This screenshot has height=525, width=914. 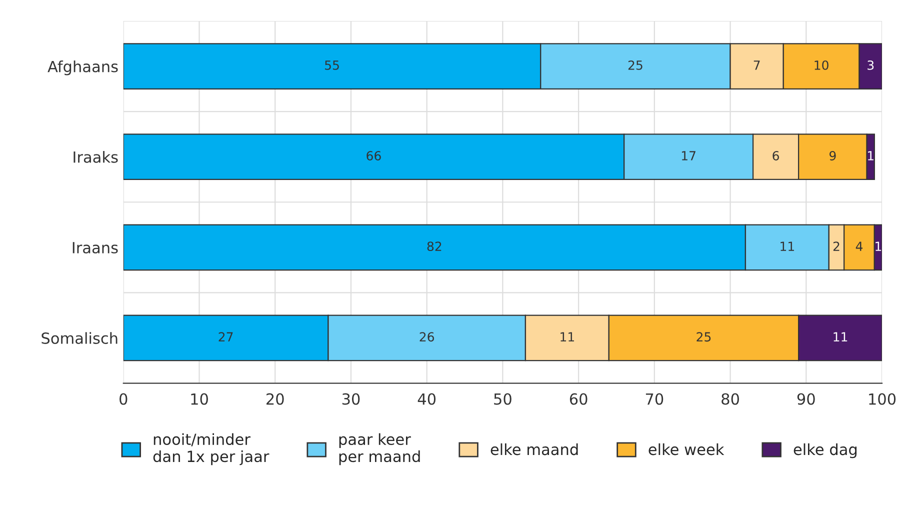 I want to click on data-label: 10, so click(x=821, y=65).